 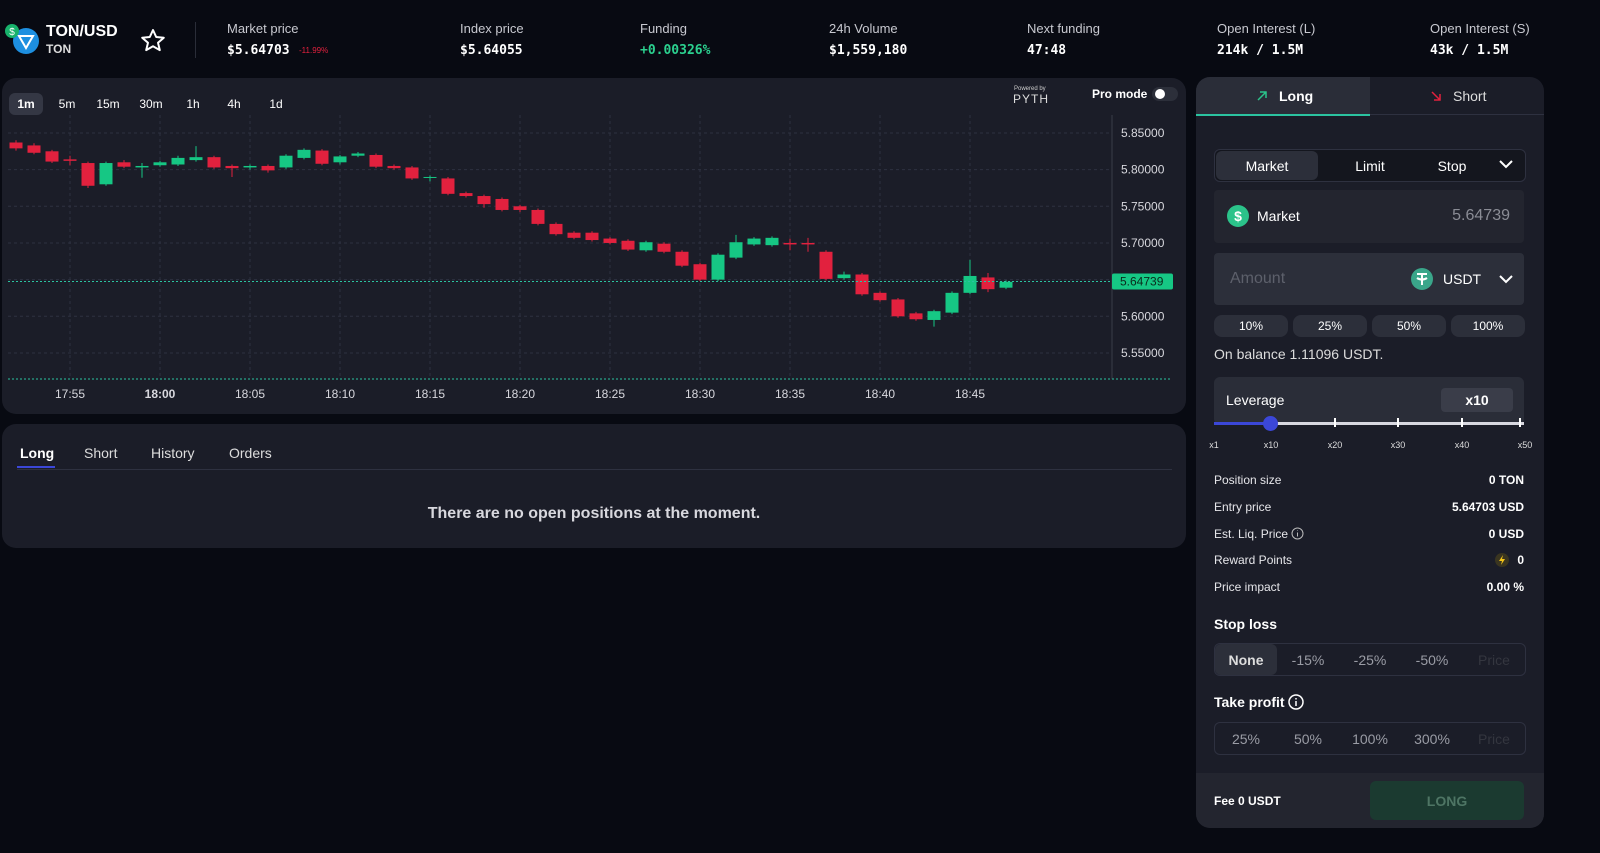 I want to click on option: -25%, so click(x=1370, y=659).